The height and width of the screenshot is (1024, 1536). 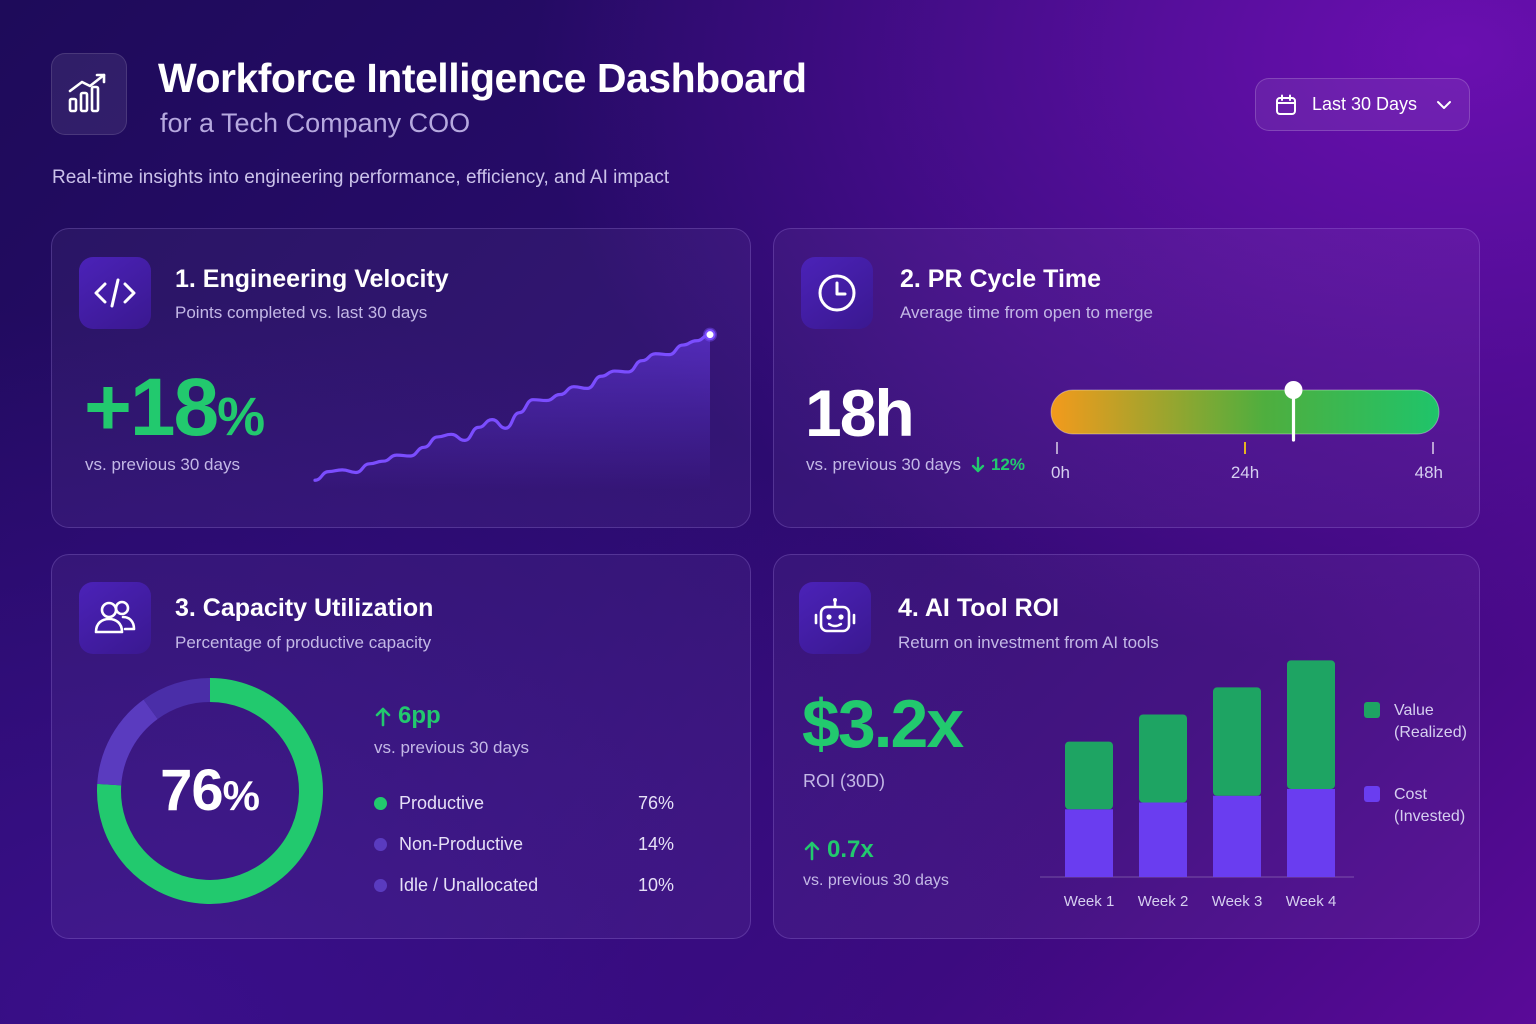 What do you see at coordinates (469, 885) in the screenshot?
I see `legend-label: Idle / Unallocated` at bounding box center [469, 885].